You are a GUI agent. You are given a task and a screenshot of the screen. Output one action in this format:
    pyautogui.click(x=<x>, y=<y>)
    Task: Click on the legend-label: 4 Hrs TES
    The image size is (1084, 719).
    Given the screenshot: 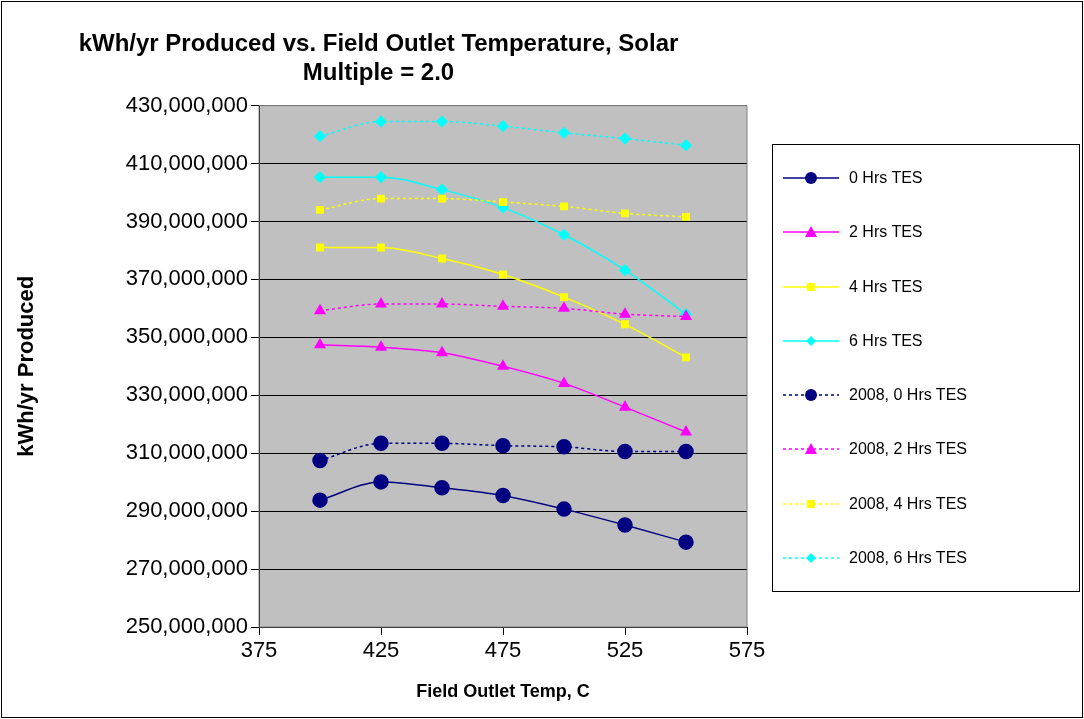 What is the action you would take?
    pyautogui.click(x=886, y=286)
    